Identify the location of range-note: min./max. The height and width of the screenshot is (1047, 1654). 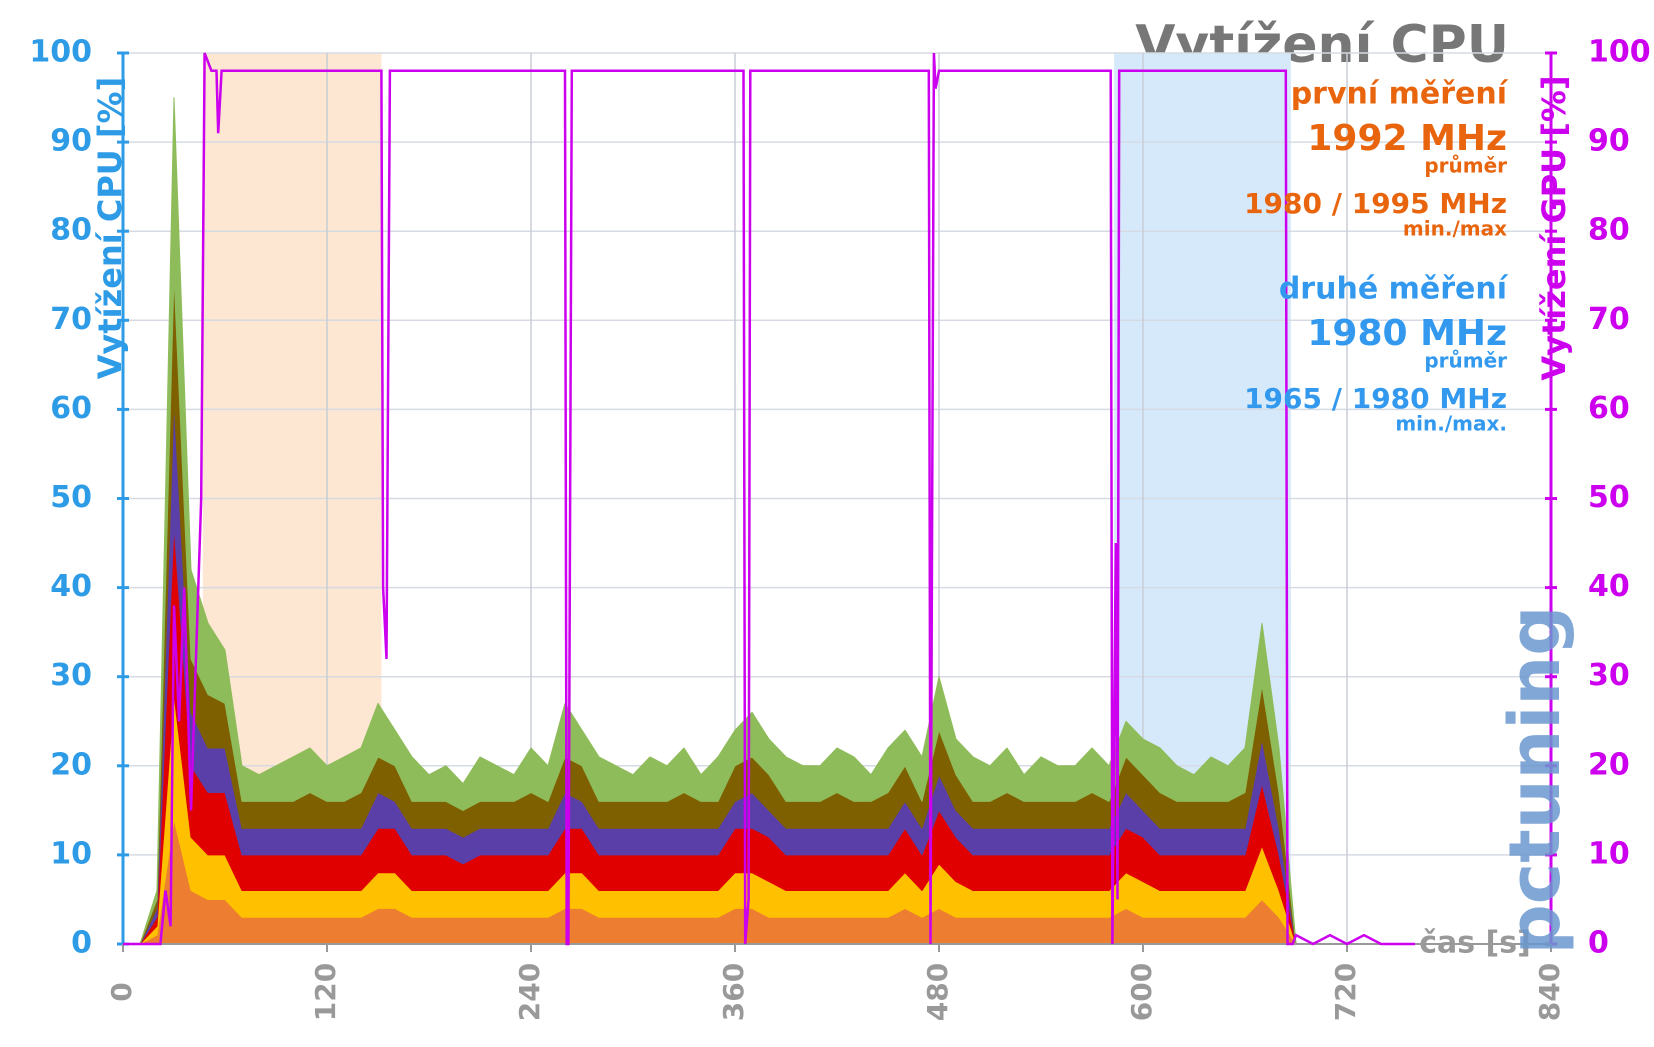
(1455, 229).